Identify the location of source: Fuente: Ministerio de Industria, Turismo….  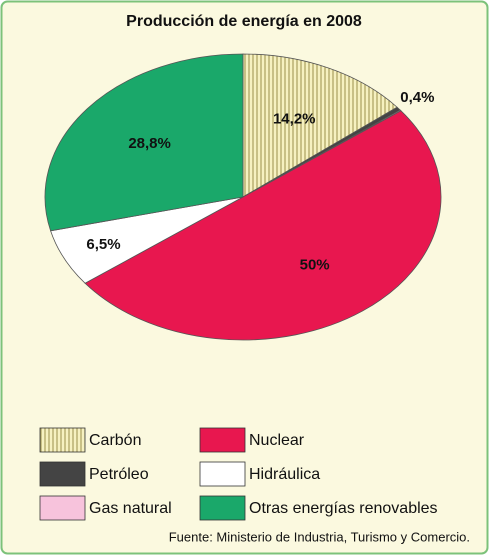
(319, 536).